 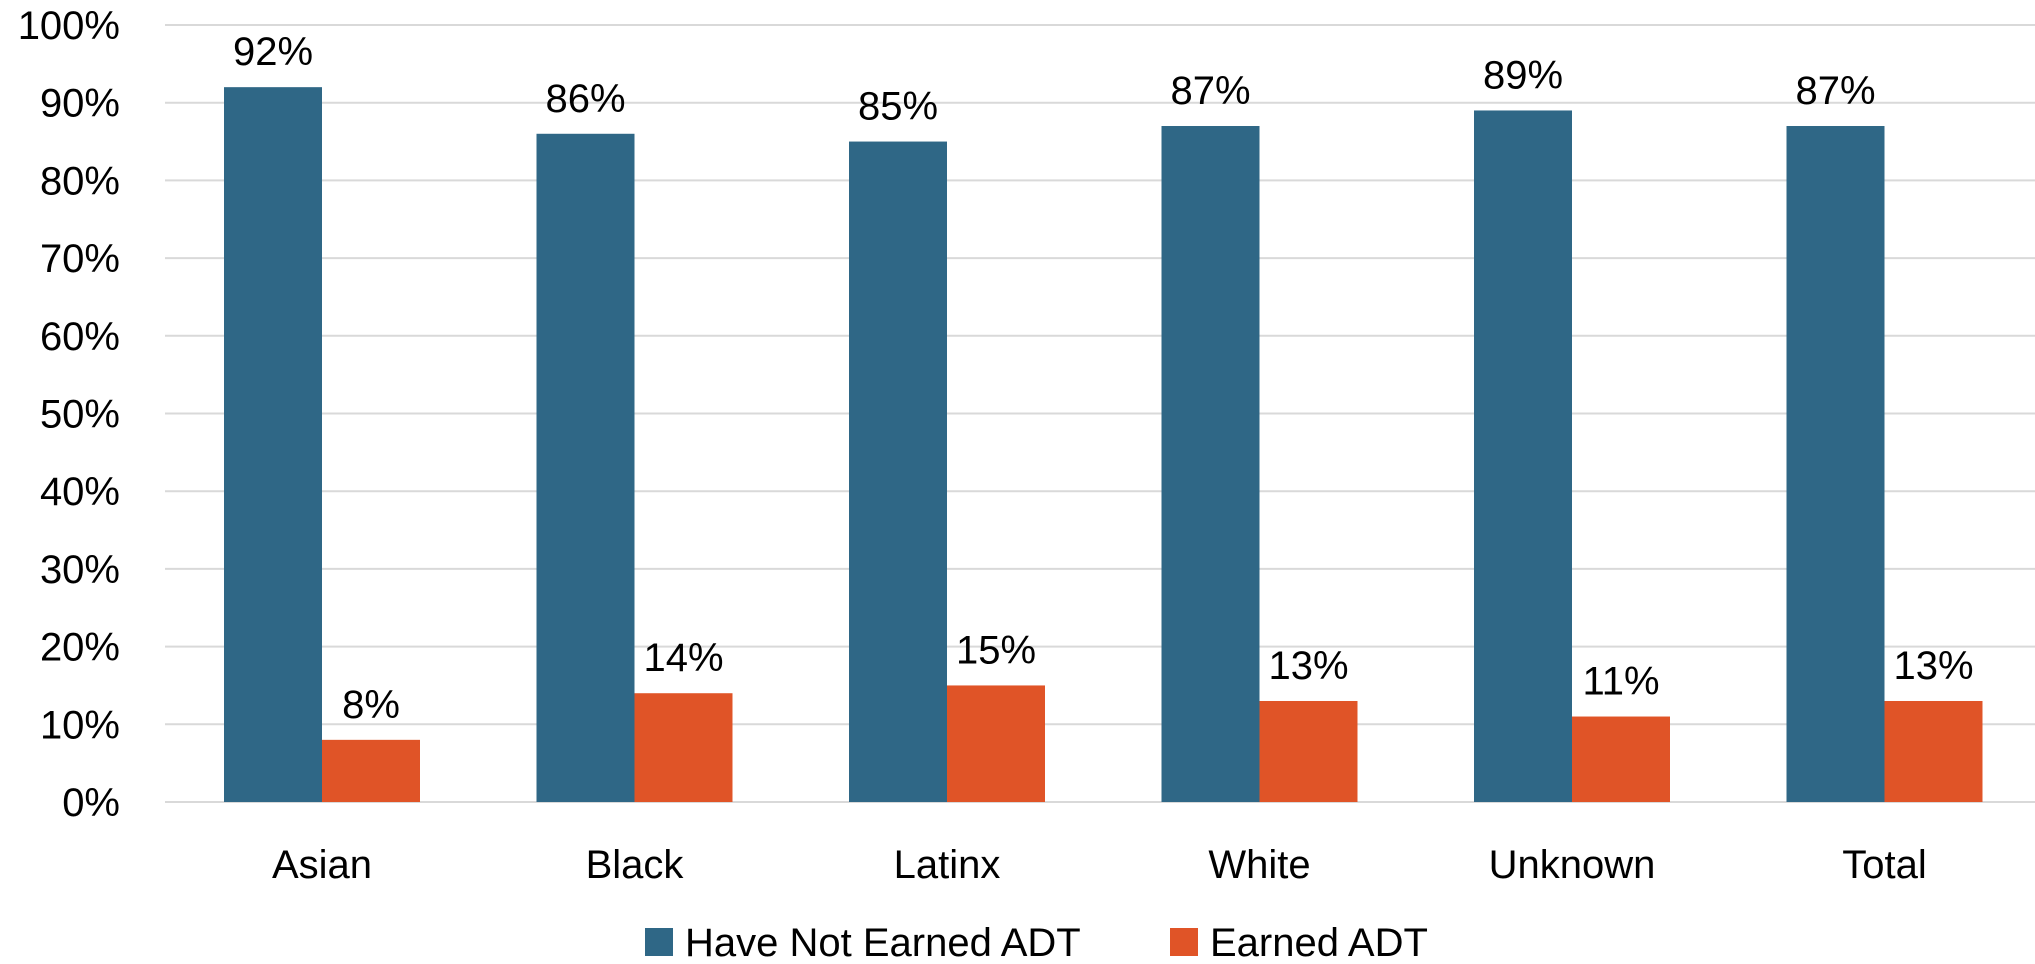 What do you see at coordinates (683, 658) in the screenshot?
I see `data-label: 14%` at bounding box center [683, 658].